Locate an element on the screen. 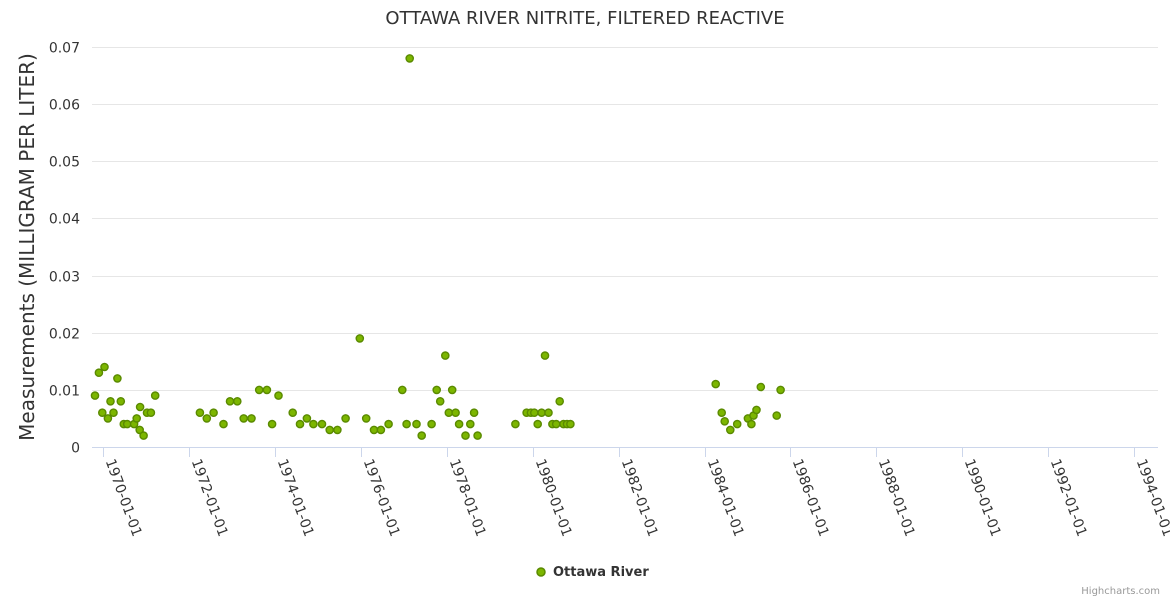  x-tick-label: 1988-01-01 is located at coordinates (896, 498).